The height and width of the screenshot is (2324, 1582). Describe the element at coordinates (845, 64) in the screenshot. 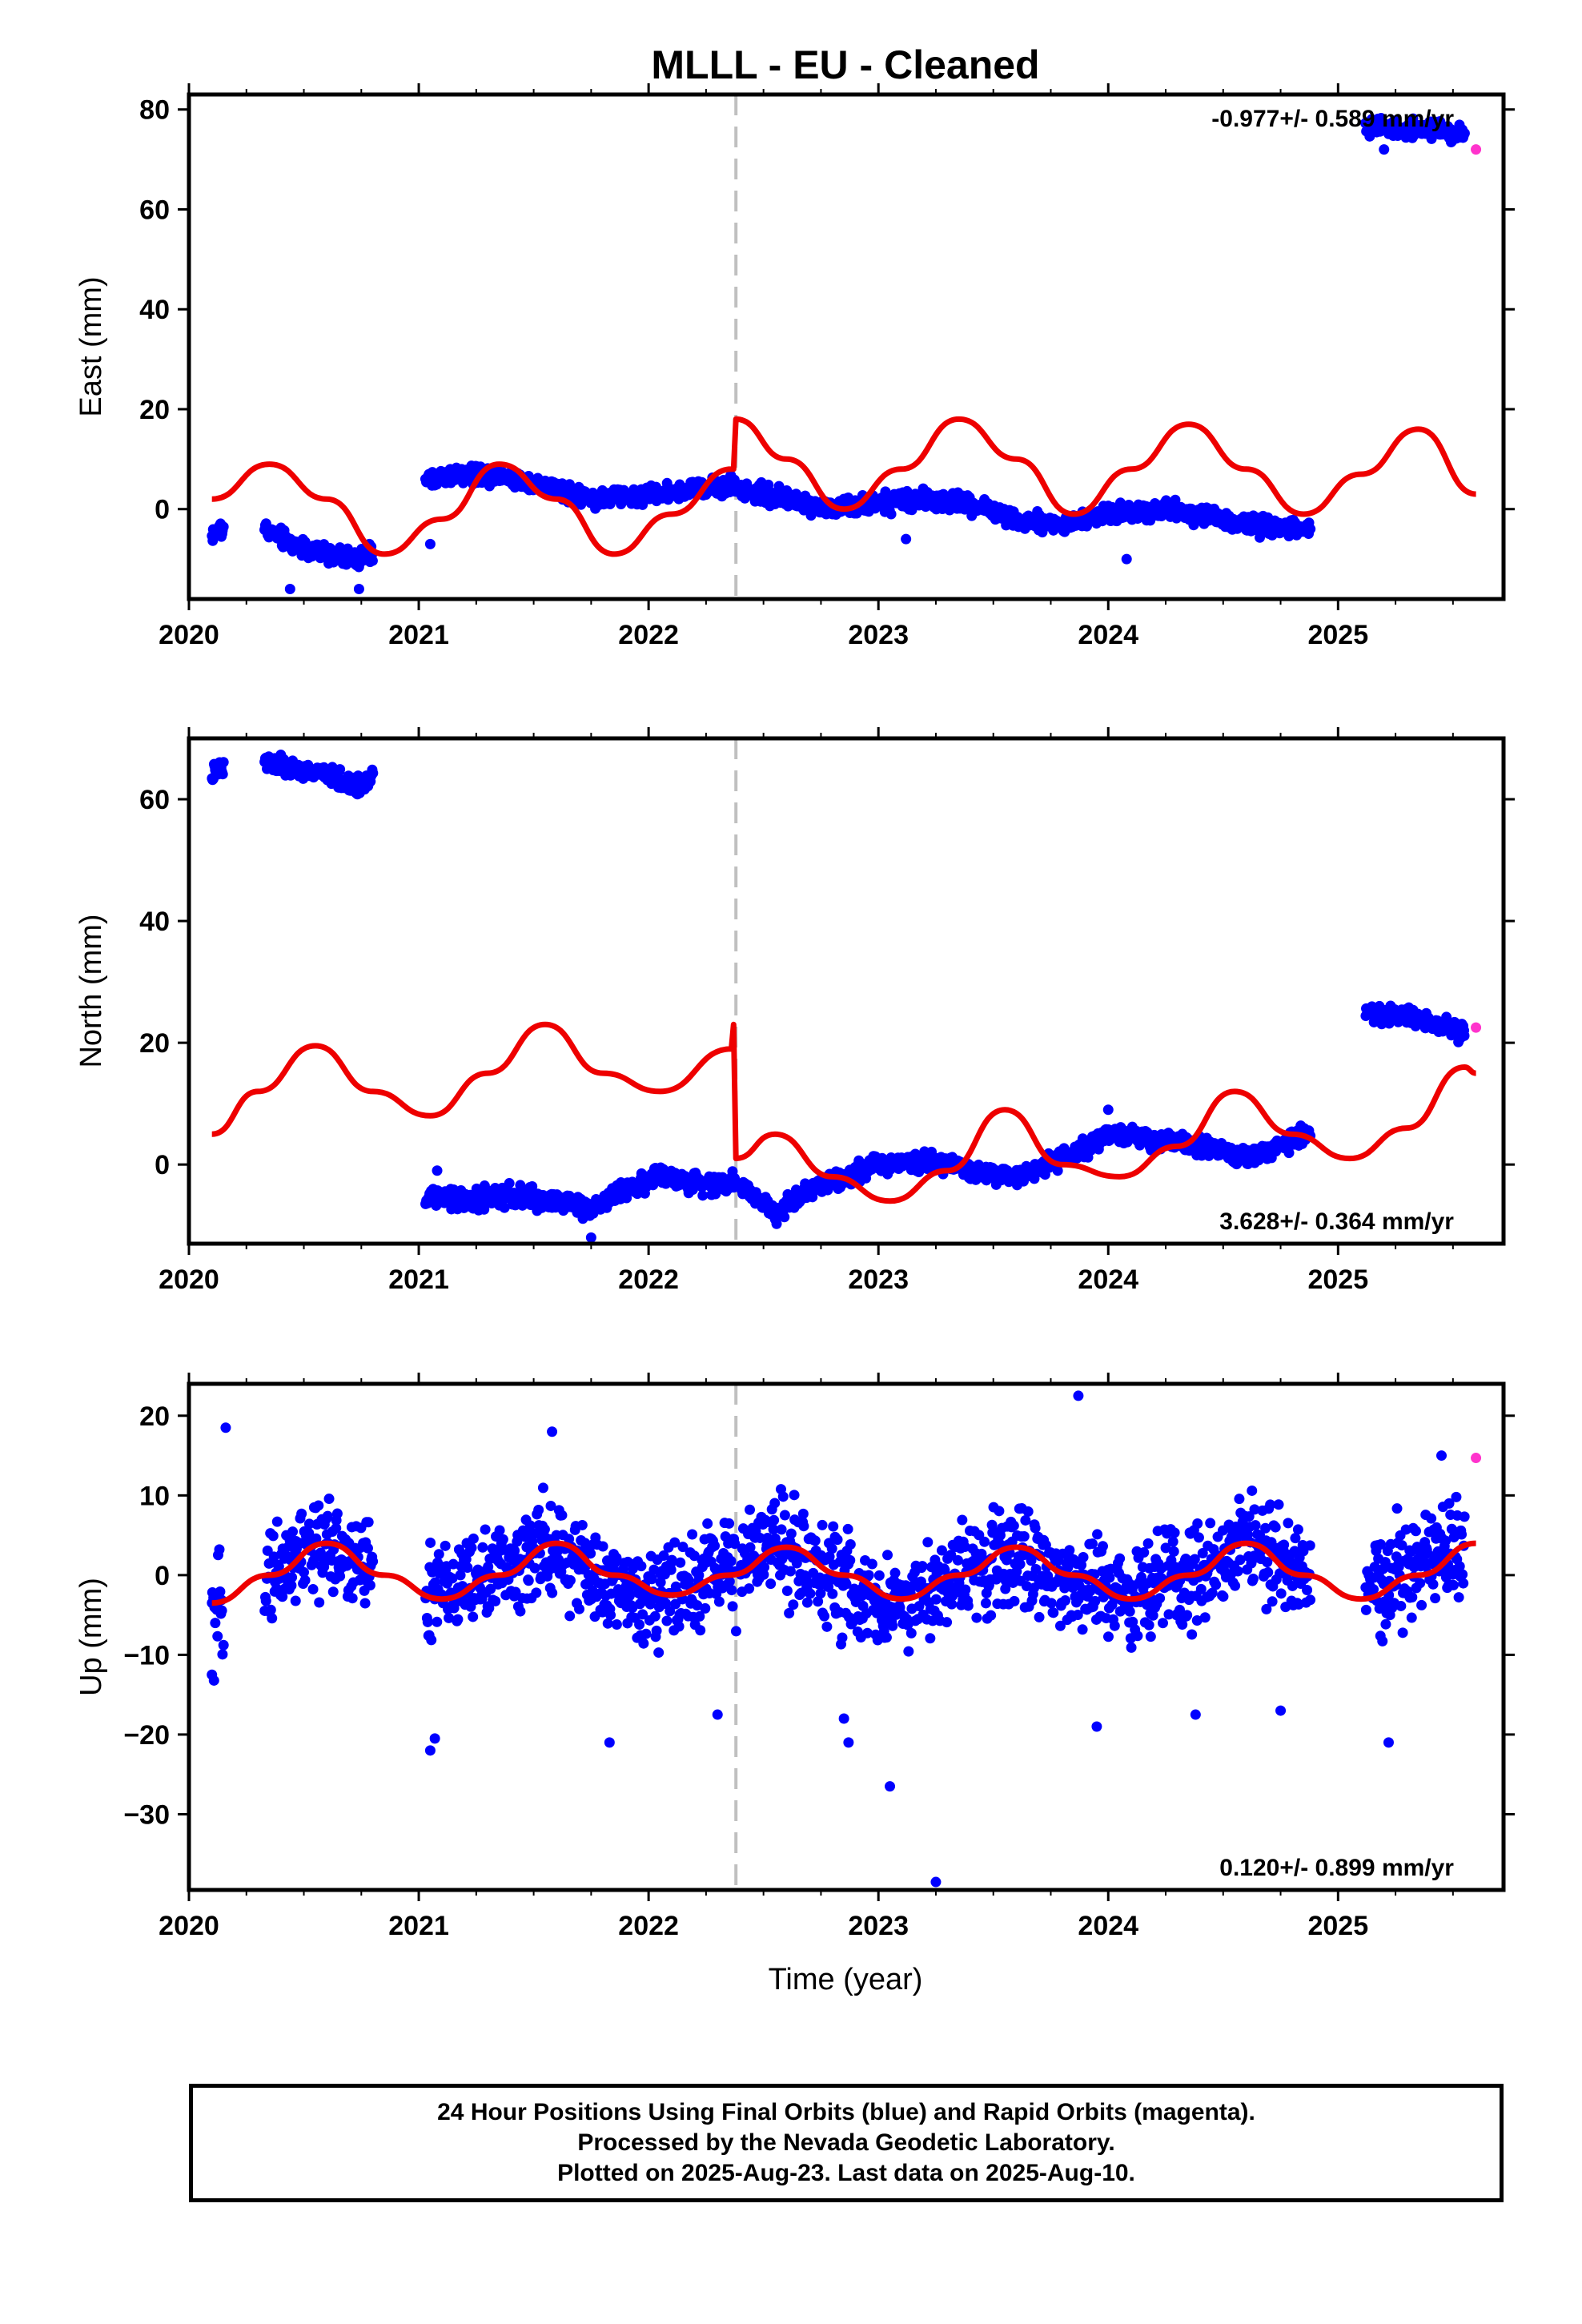

I see `chart-title: MLLL - EU - Cleaned` at that location.